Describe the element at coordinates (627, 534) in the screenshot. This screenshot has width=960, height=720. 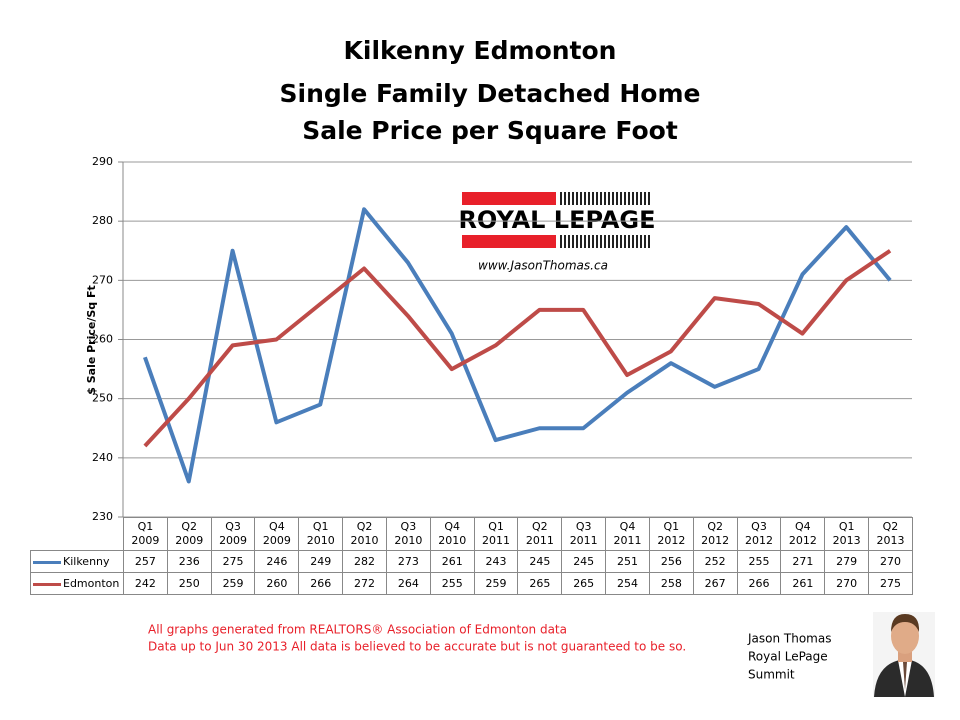
I see `category-cell: Q4 2011` at that location.